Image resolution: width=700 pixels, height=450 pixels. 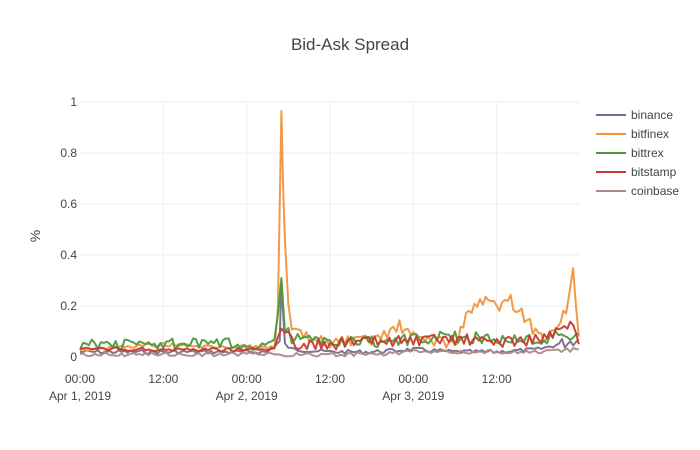 I want to click on x-tick-date-label: Apr 3, 2019, so click(x=413, y=396).